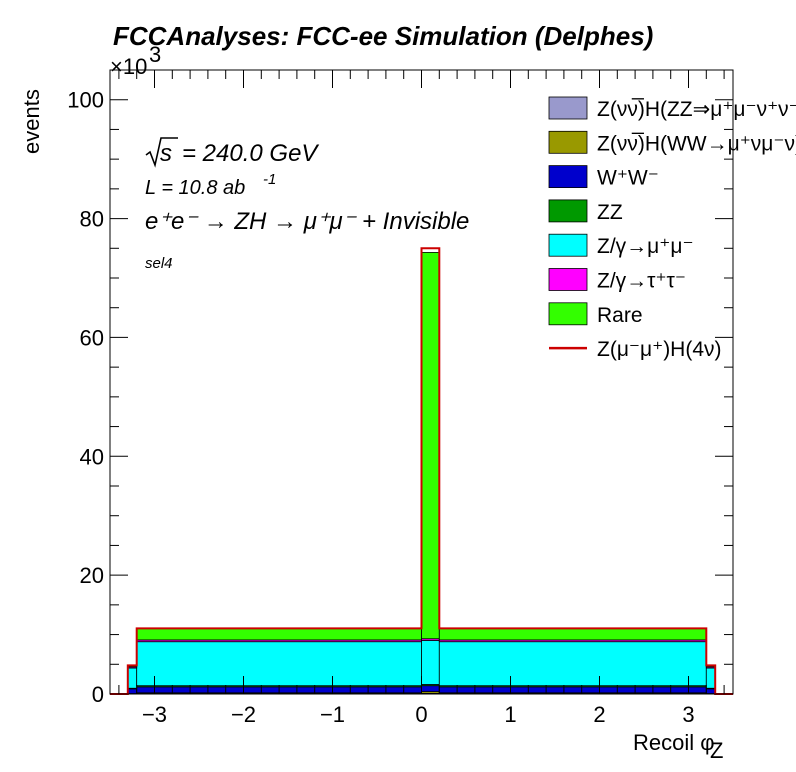 This screenshot has width=796, height=772. Describe the element at coordinates (599, 714) in the screenshot. I see `x-tick-label: 2` at that location.